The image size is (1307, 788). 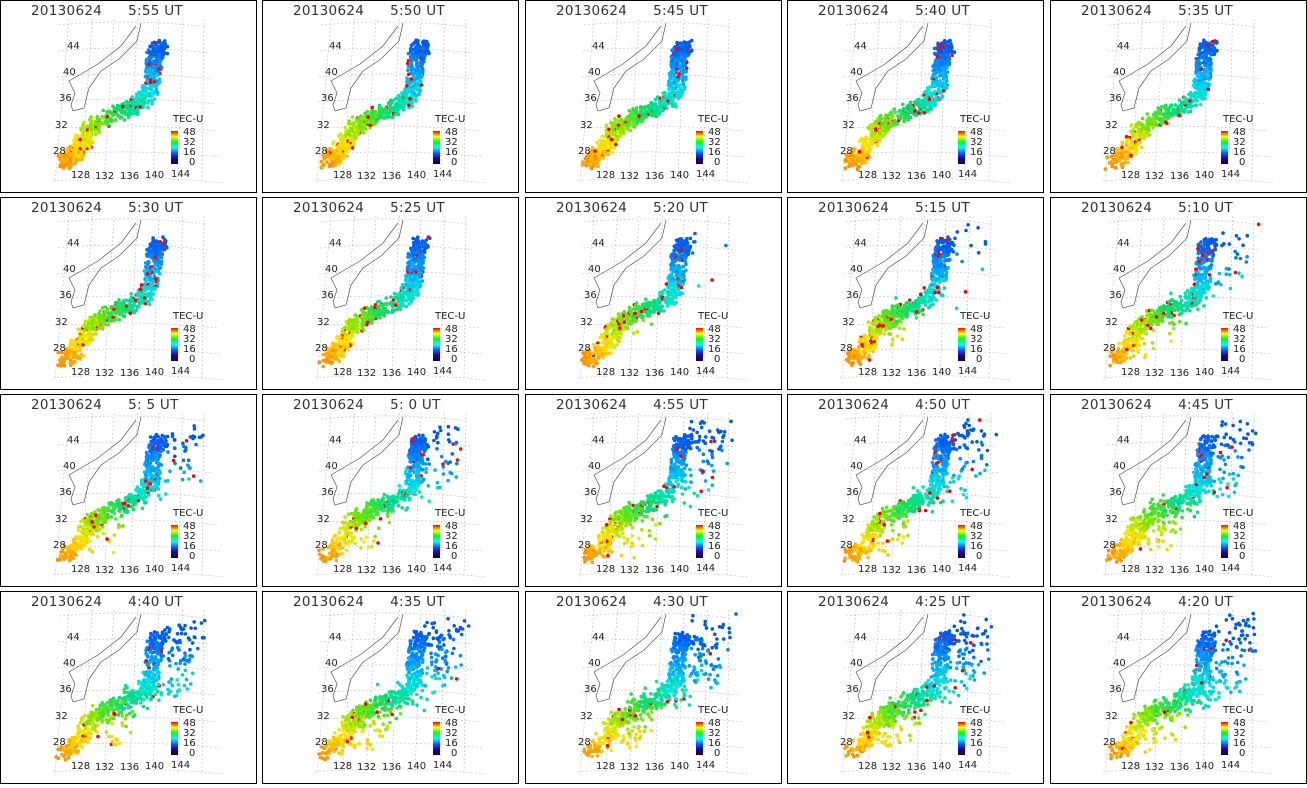 I want to click on lon-label: 128, so click(x=605, y=175).